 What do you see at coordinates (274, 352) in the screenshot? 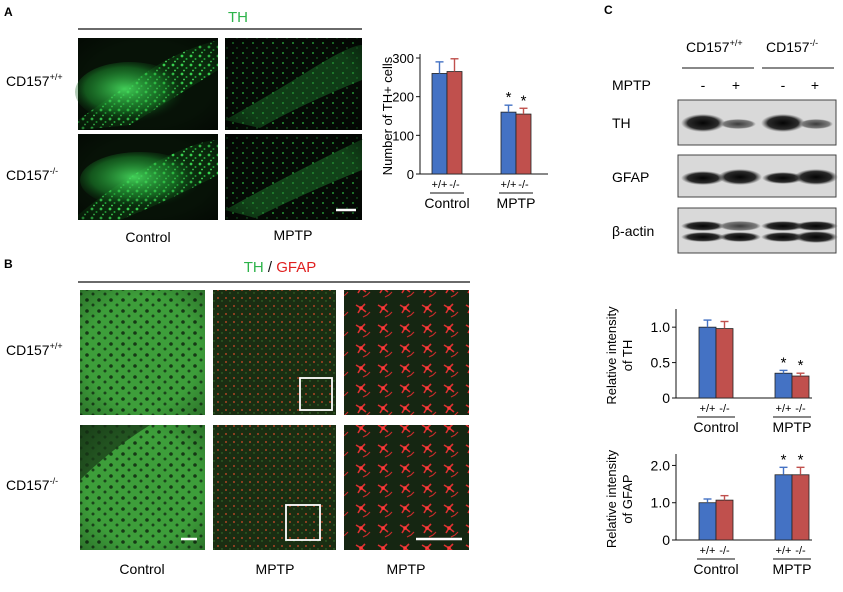
I see `panel-b-image-wt-mptp` at bounding box center [274, 352].